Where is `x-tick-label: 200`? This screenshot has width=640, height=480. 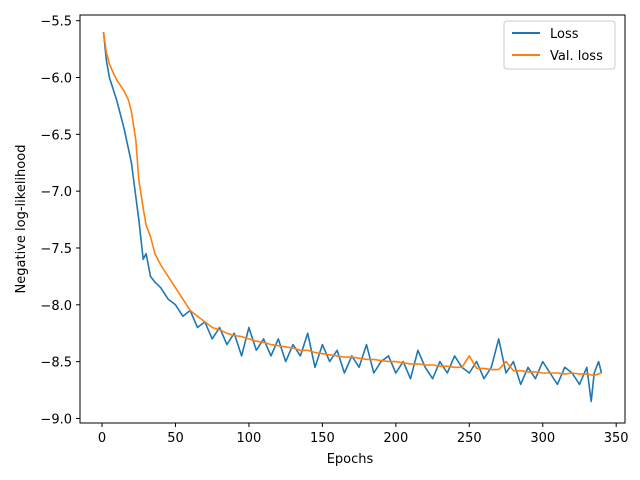
x-tick-label: 200 is located at coordinates (395, 438).